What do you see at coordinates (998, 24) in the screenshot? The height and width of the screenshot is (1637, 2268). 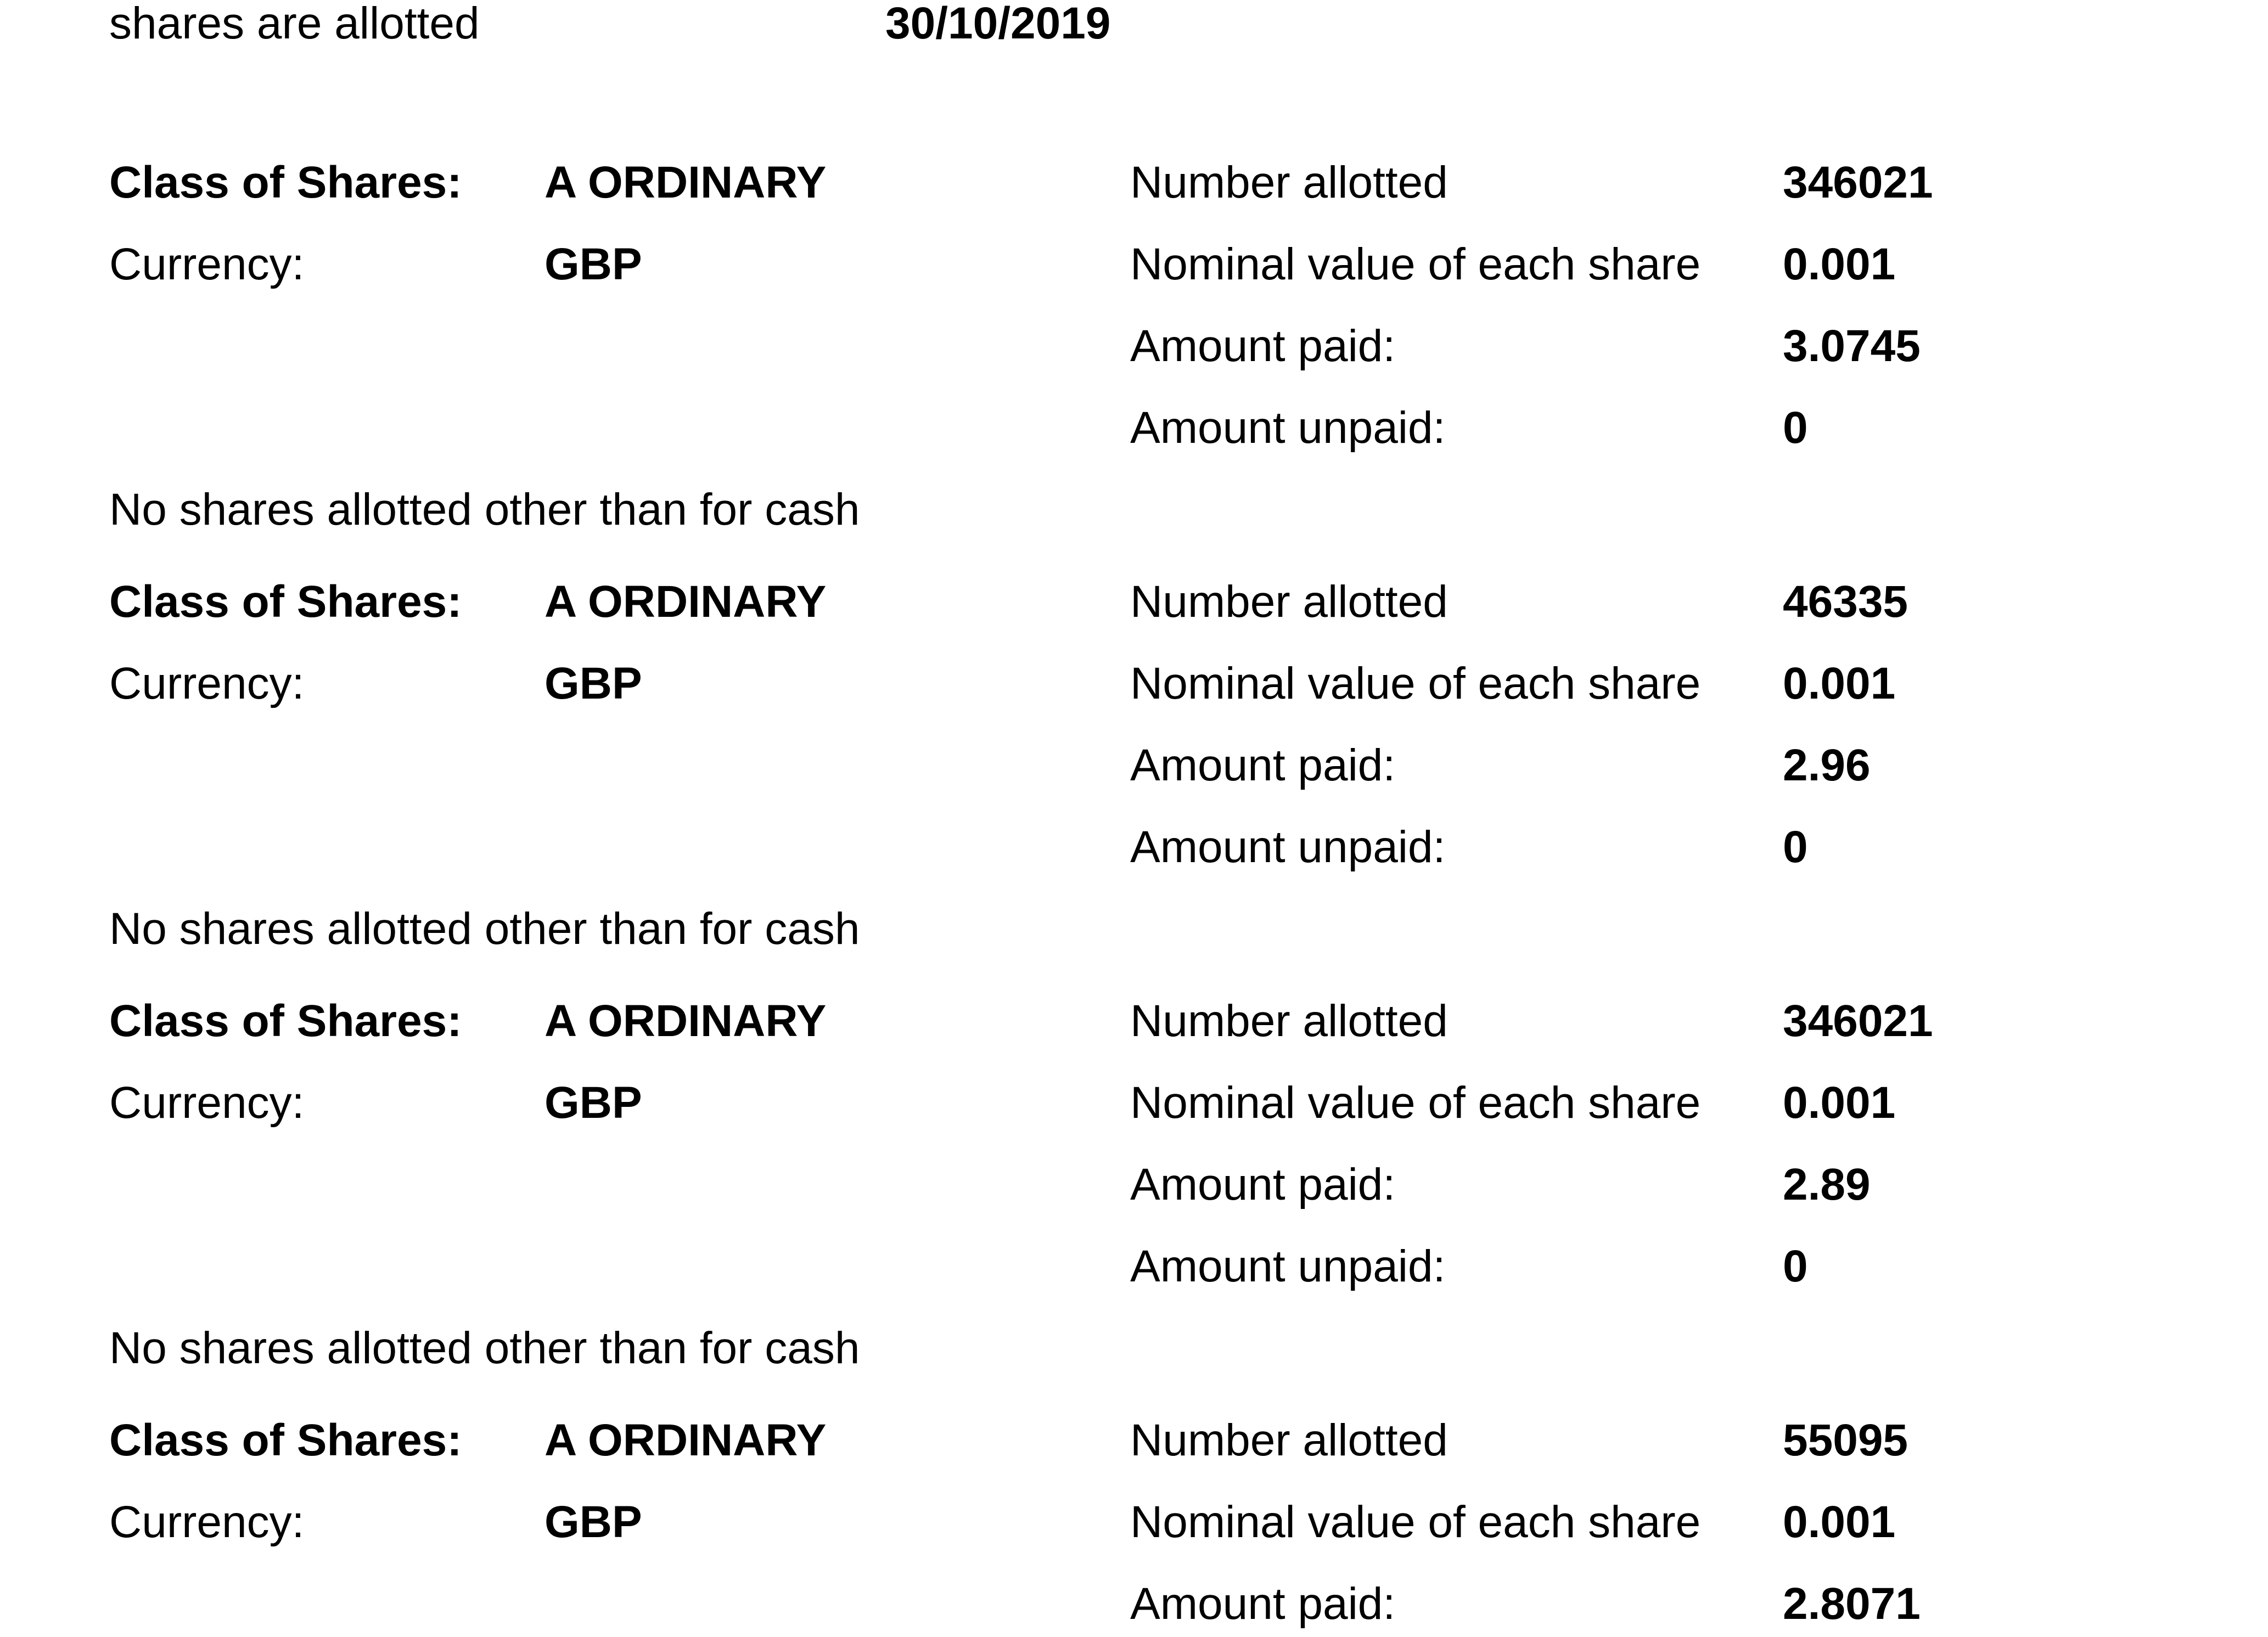 I see `allotment-date-value: 30/10/2019` at bounding box center [998, 24].